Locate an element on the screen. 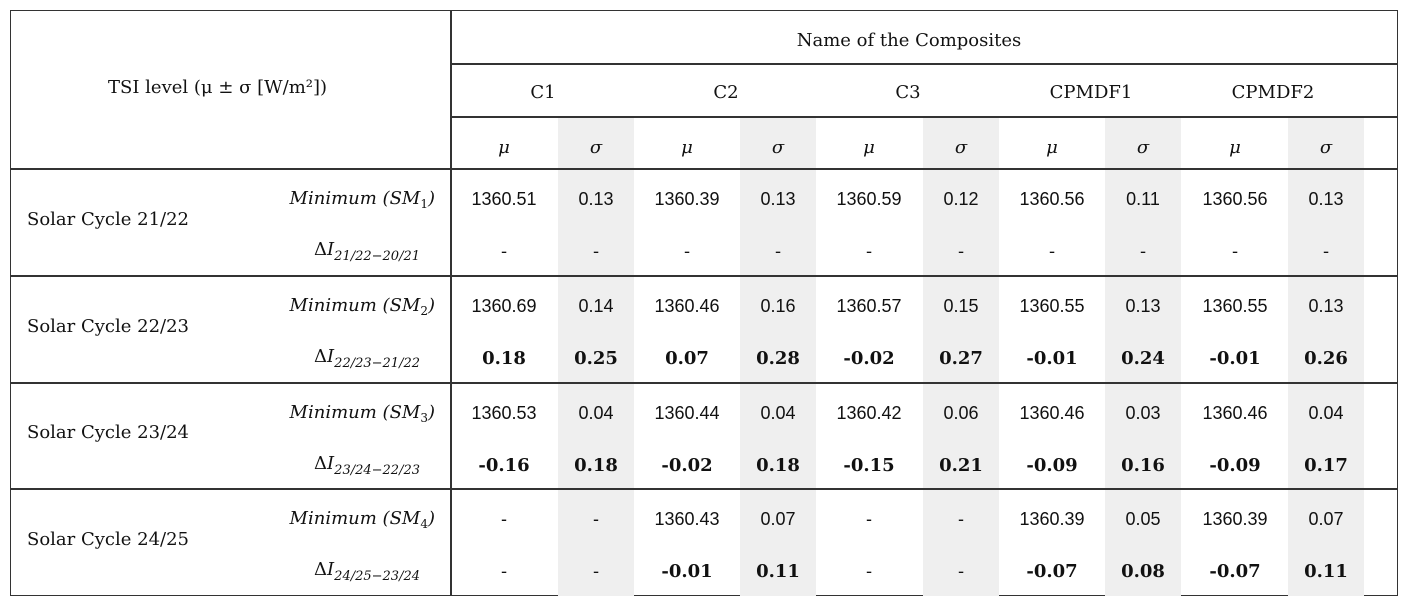 This screenshot has width=1405, height=605. delta-value: 0.07 is located at coordinates (687, 358).